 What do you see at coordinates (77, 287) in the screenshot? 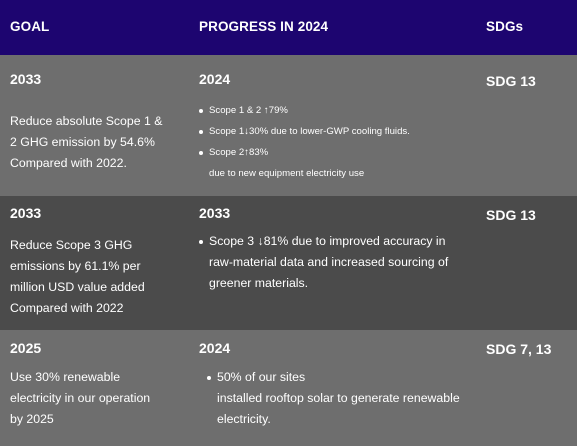
I see `goal-line: million USD value added` at bounding box center [77, 287].